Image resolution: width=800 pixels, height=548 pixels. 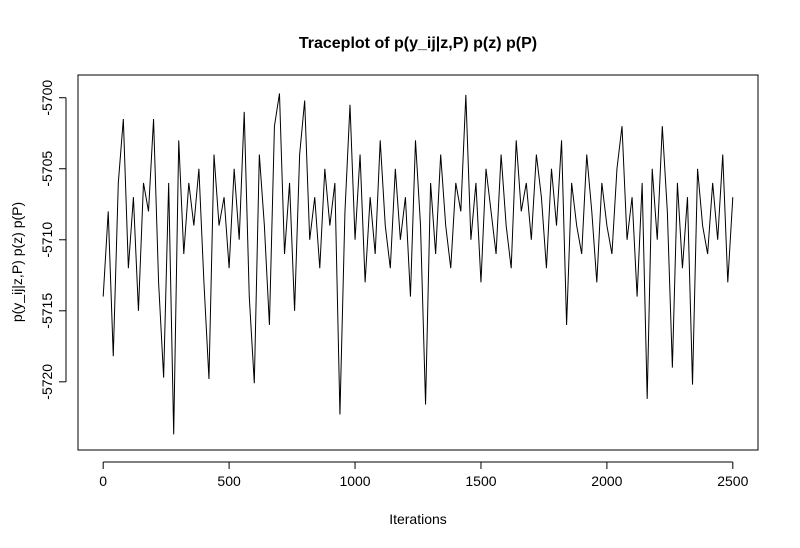 I want to click on y-axis-label: p(y_ij|z,P) p(z) p(P), so click(x=17, y=262).